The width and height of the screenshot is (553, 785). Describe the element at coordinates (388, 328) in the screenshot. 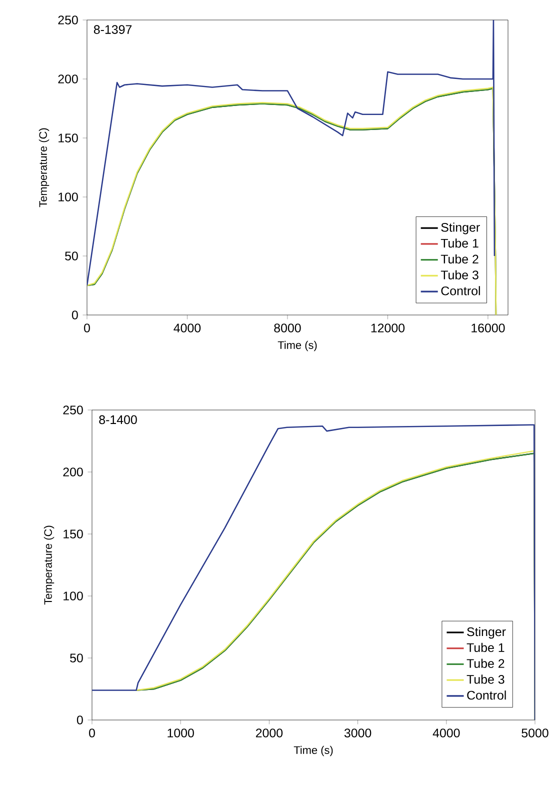

I see `x-tick-label: 12000` at that location.